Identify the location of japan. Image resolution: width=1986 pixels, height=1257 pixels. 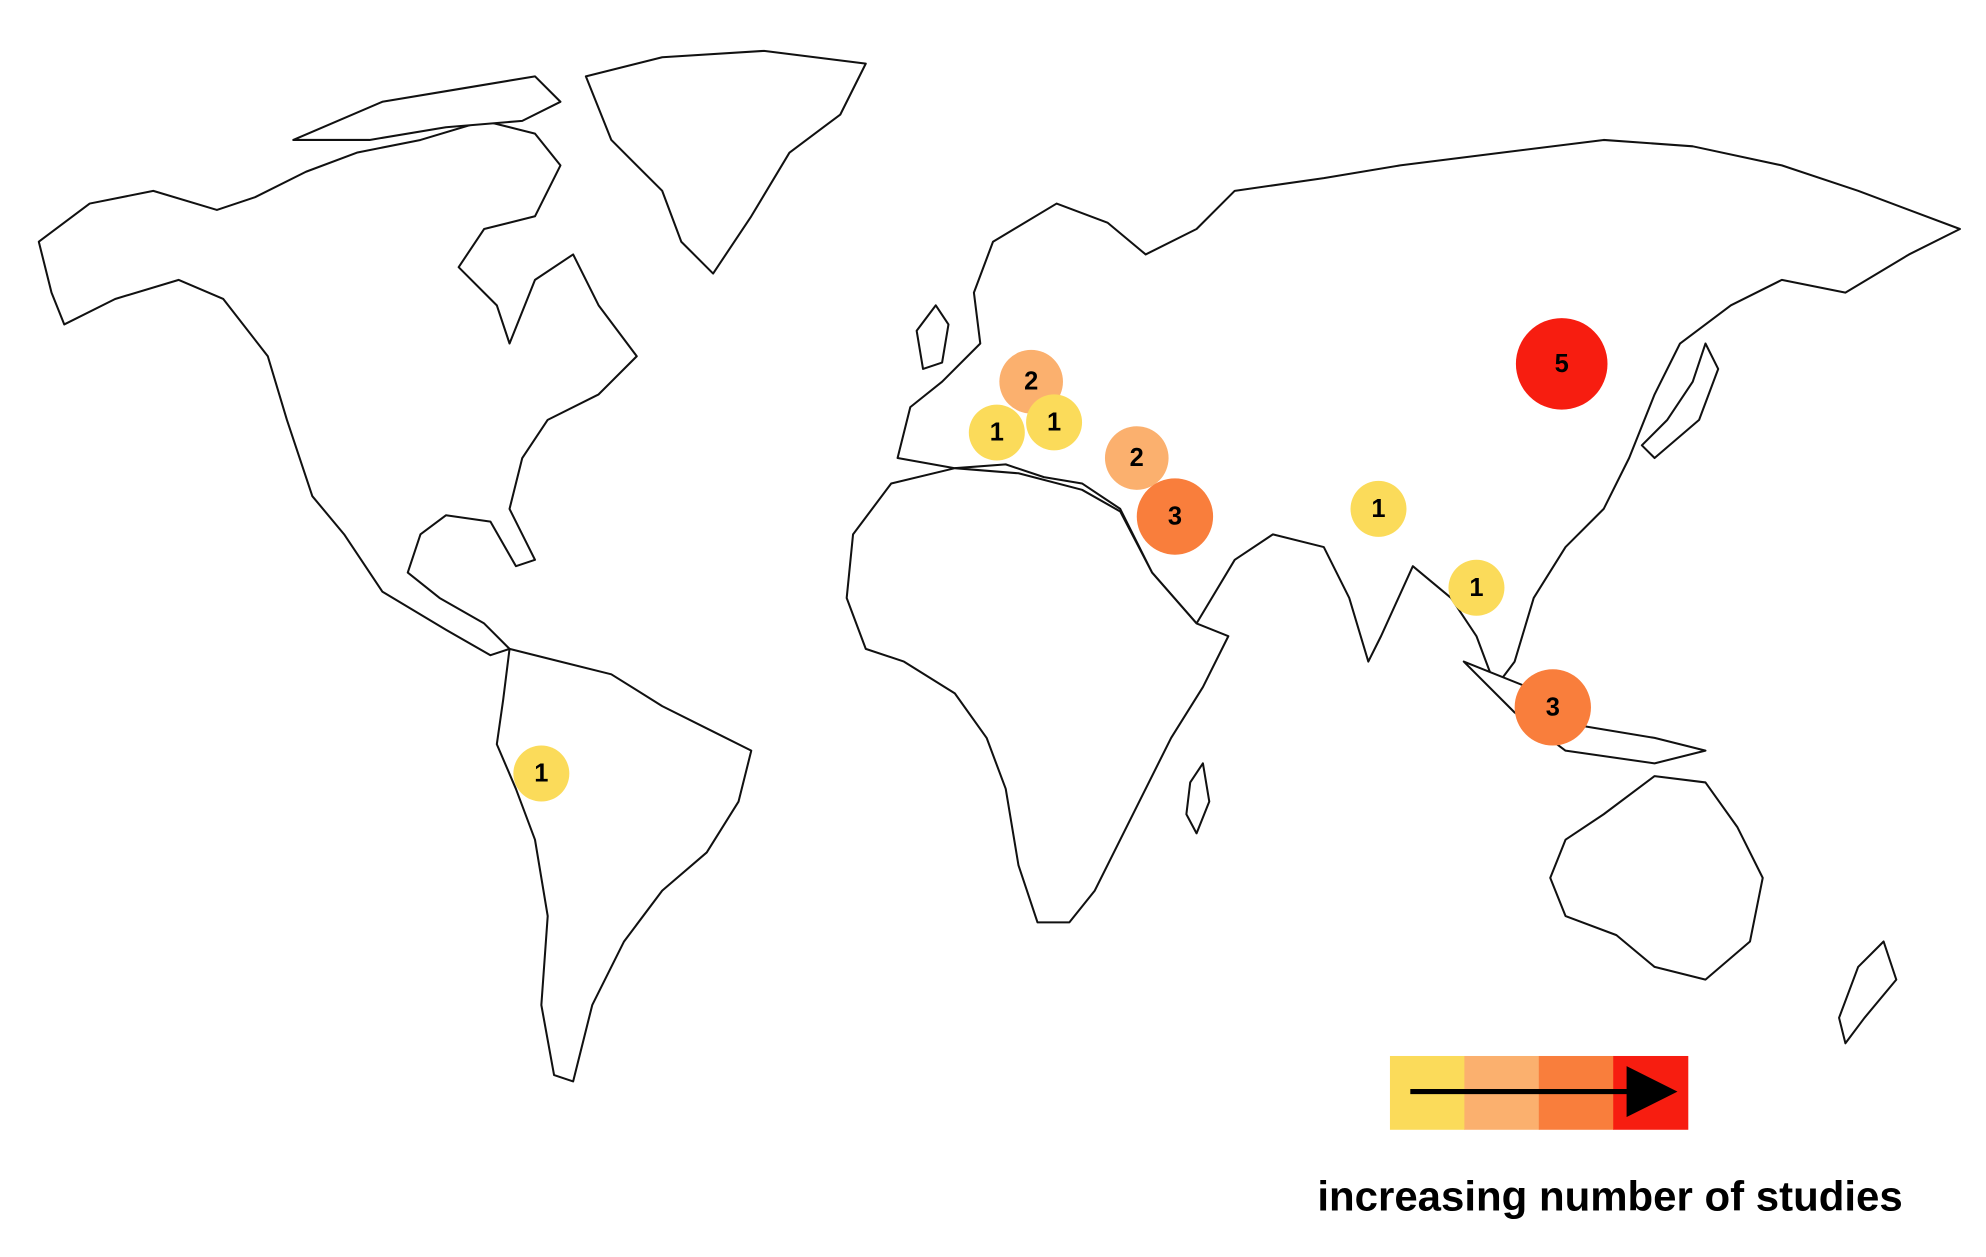
(1680, 401).